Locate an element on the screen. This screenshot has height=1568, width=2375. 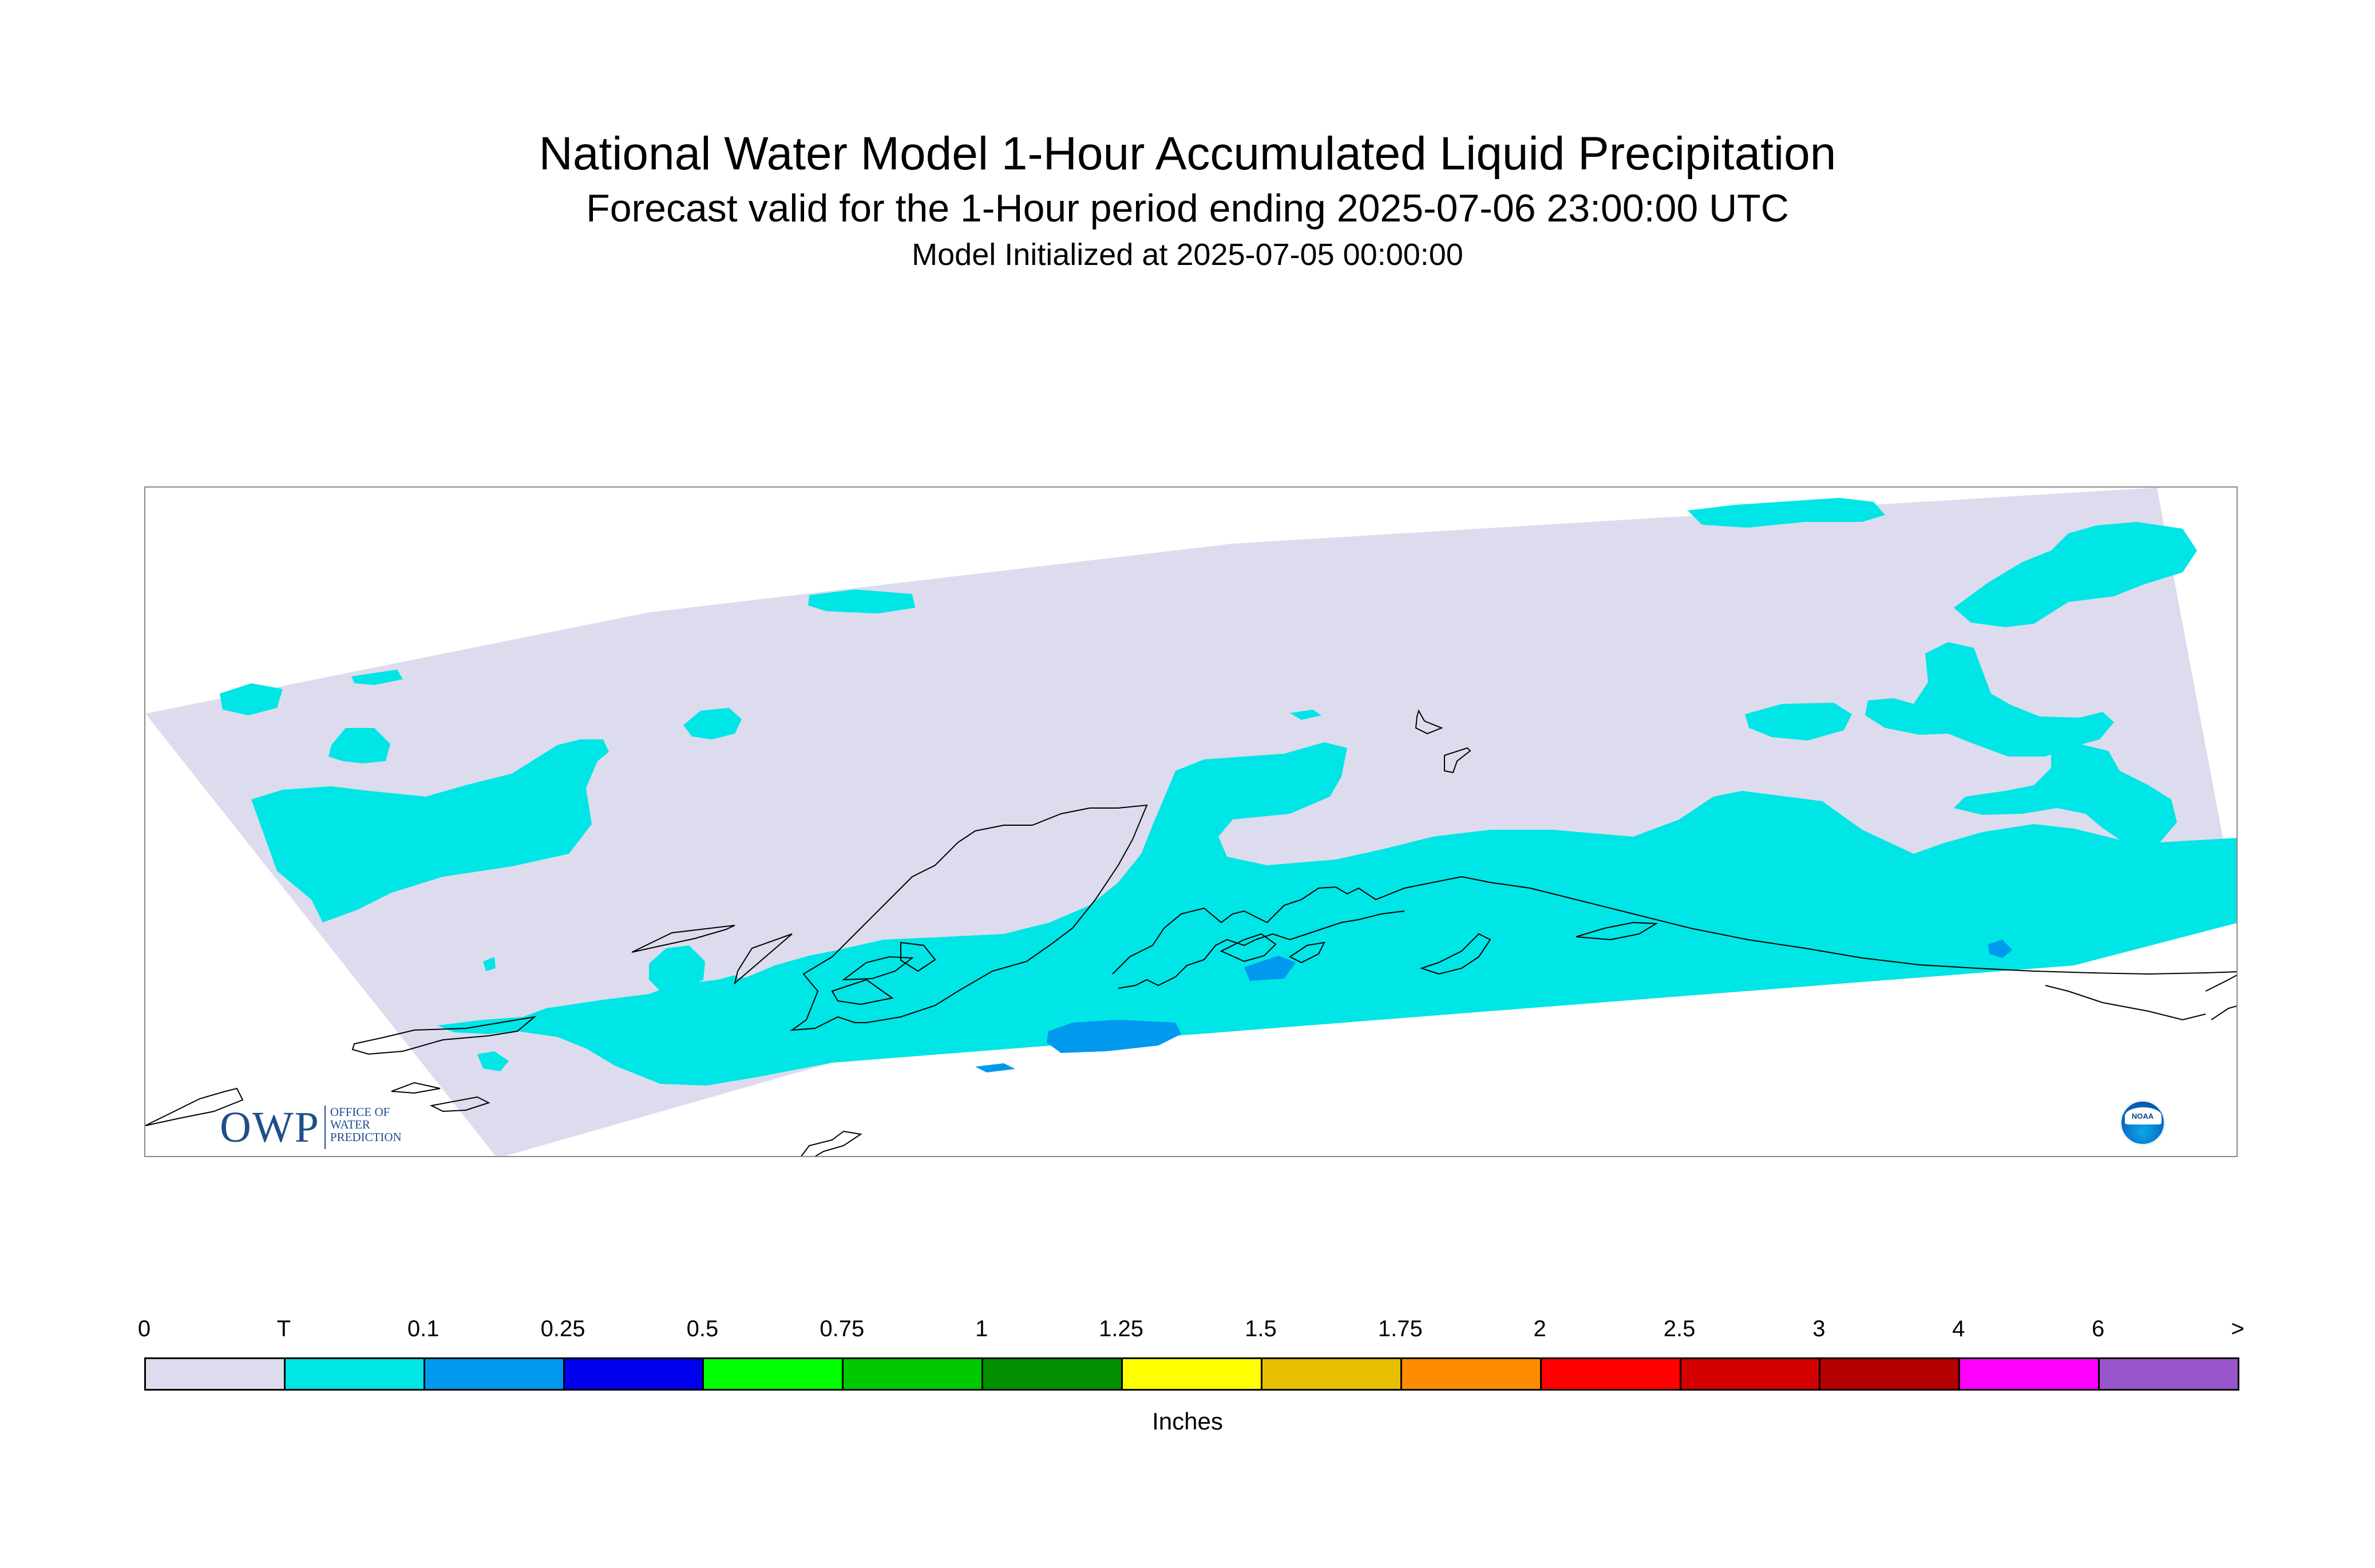
legend-tick-label: > is located at coordinates (2238, 1328).